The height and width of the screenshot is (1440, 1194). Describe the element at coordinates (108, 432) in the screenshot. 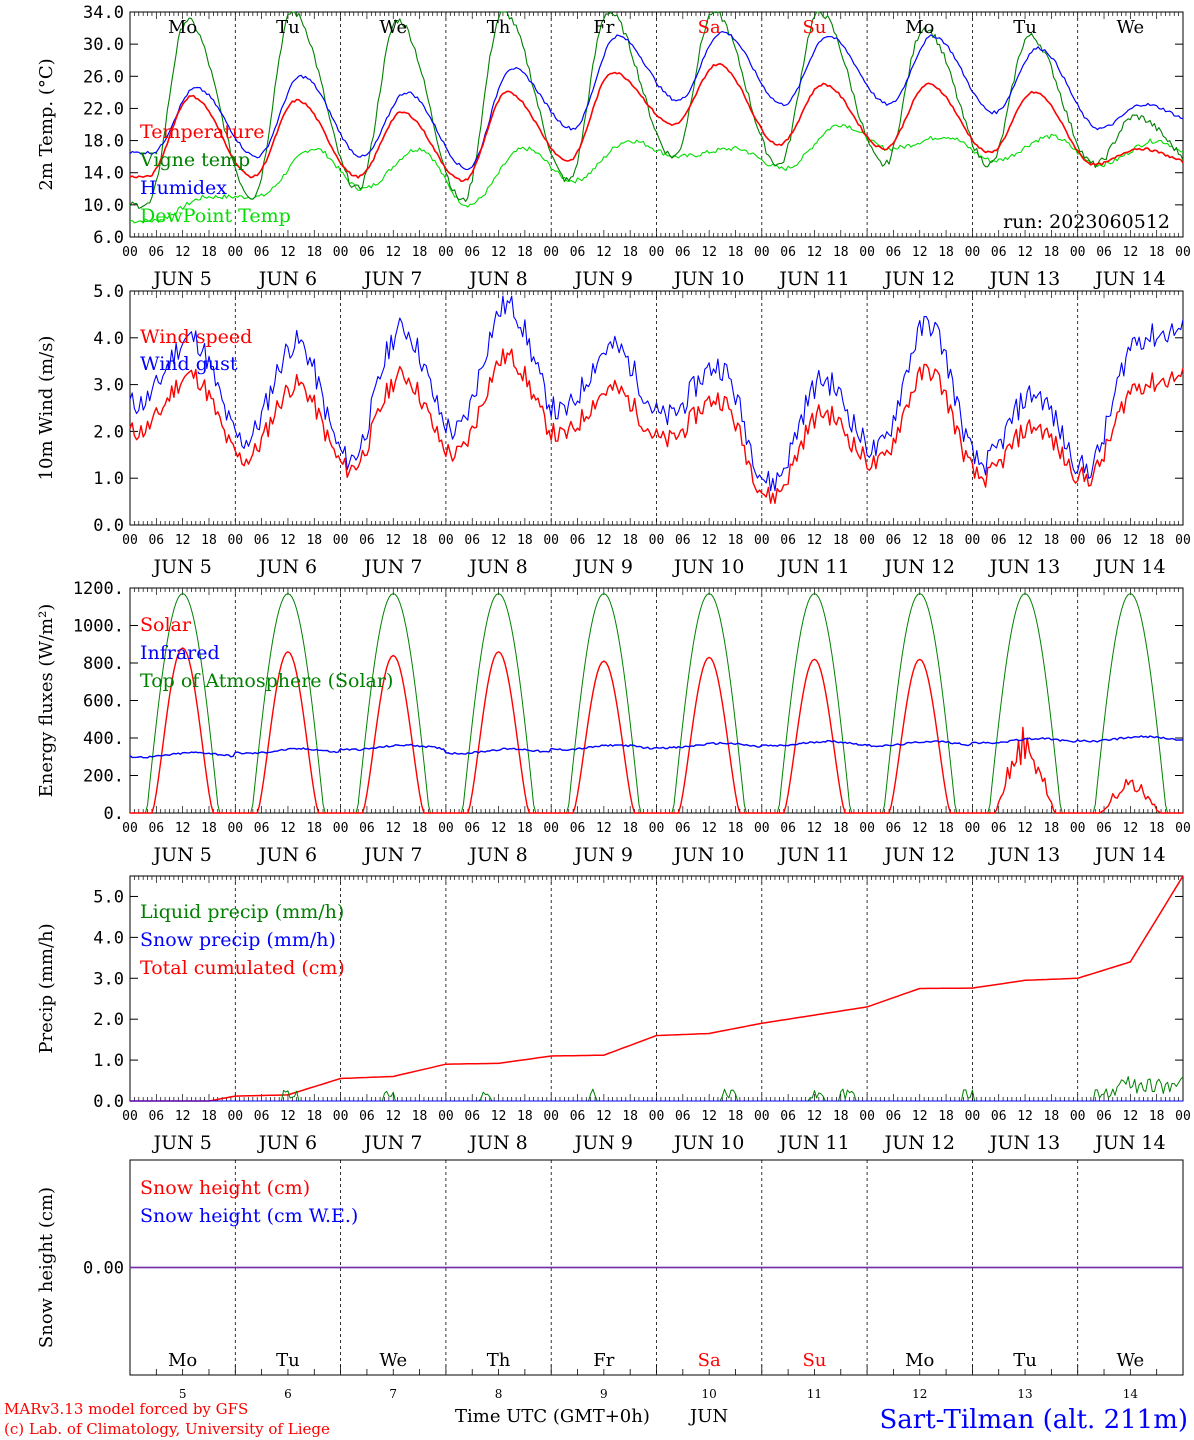

I see `y-tick-label: 2.0` at that location.